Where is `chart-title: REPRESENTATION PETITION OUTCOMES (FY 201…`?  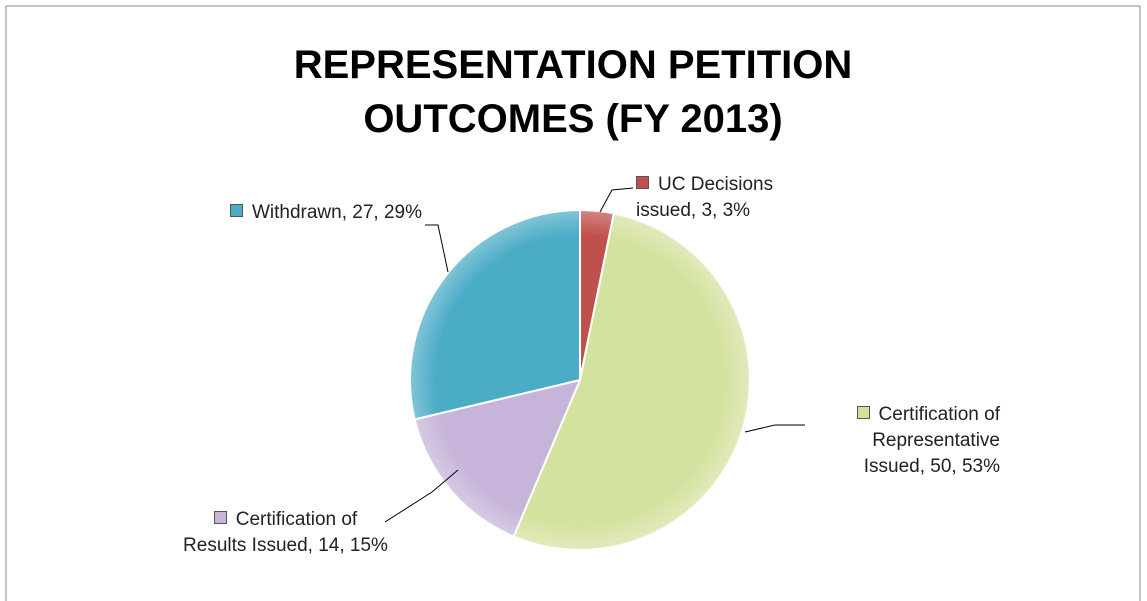
chart-title: REPRESENTATION PETITION OUTCOMES (FY 201… is located at coordinates (573, 92).